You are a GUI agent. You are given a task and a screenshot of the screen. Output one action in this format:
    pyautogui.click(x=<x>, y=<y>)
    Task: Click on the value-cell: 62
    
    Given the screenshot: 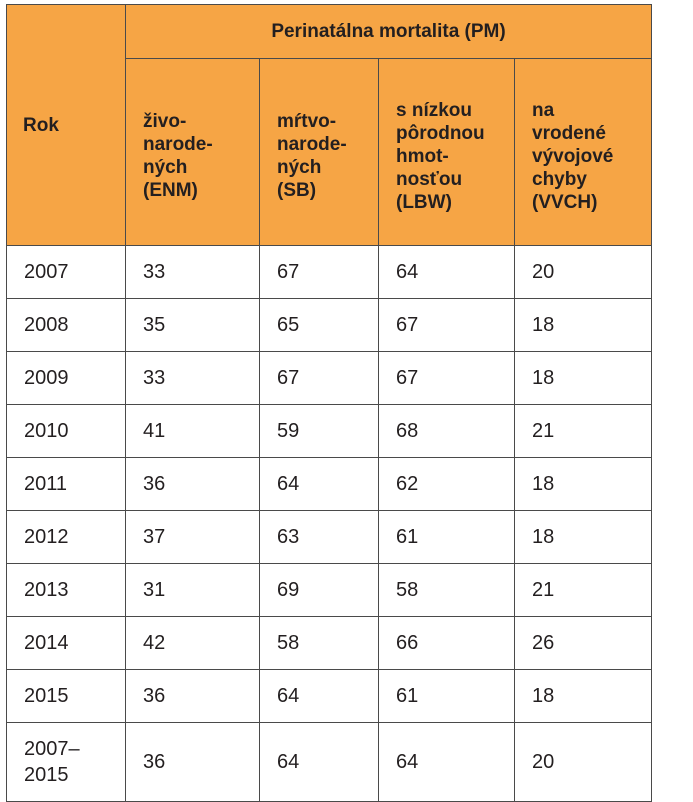 What is the action you would take?
    pyautogui.click(x=446, y=484)
    